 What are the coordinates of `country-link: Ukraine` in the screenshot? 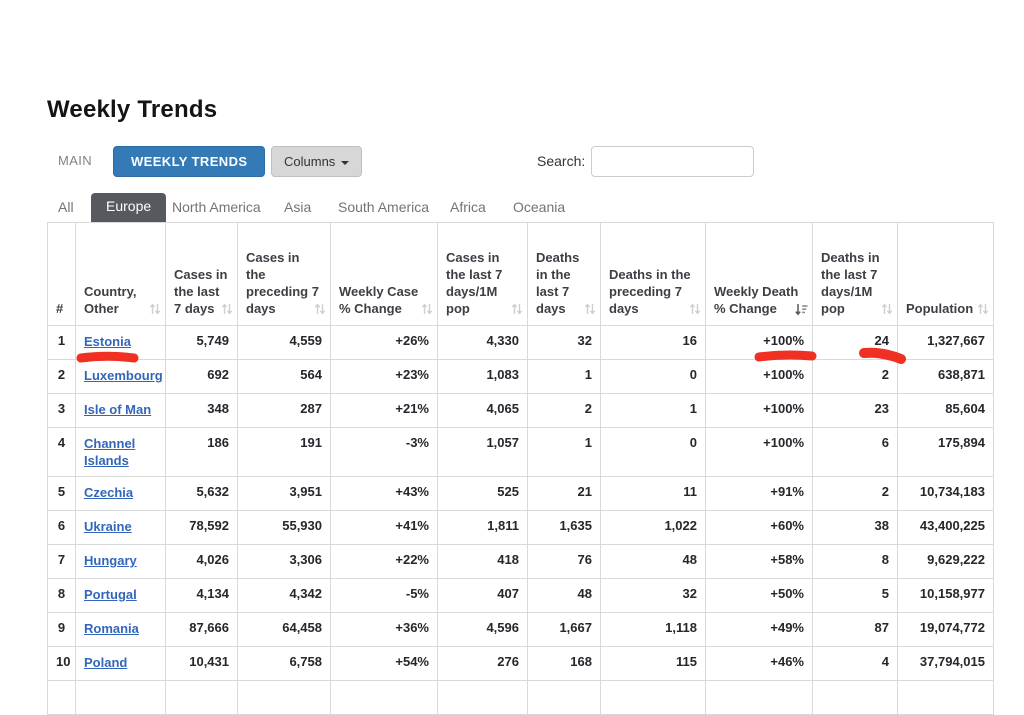 It's located at (108, 526).